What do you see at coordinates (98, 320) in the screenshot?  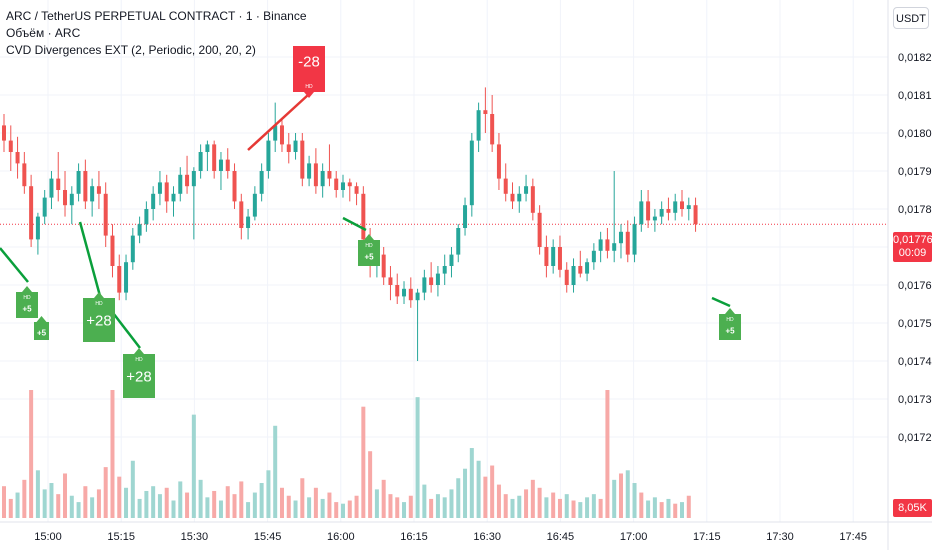 I see `divergence-label-value: +28` at bounding box center [98, 320].